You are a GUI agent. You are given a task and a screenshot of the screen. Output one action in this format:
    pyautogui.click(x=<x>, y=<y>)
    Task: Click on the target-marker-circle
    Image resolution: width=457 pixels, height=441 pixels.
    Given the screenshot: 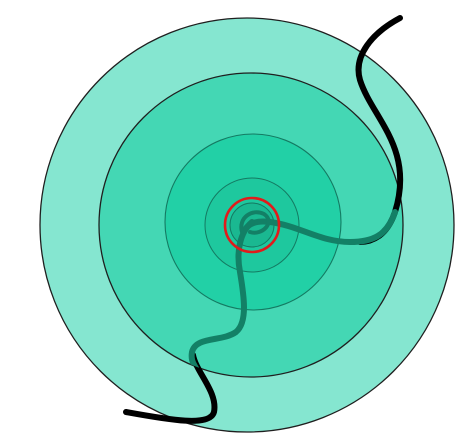 What is the action you would take?
    pyautogui.click(x=252, y=225)
    